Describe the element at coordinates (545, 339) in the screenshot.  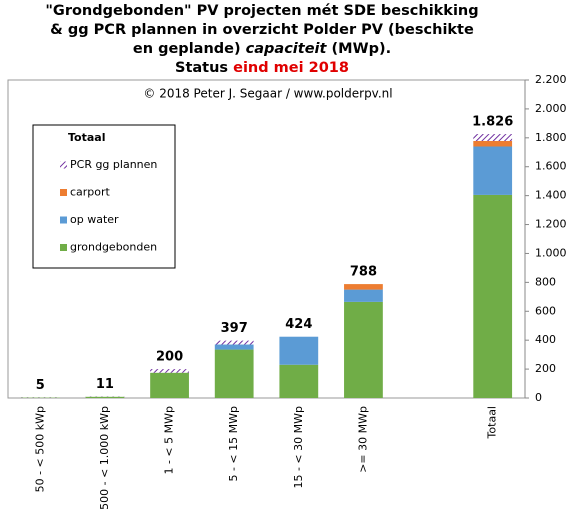
I see `y-tick-label: 400` at that location.